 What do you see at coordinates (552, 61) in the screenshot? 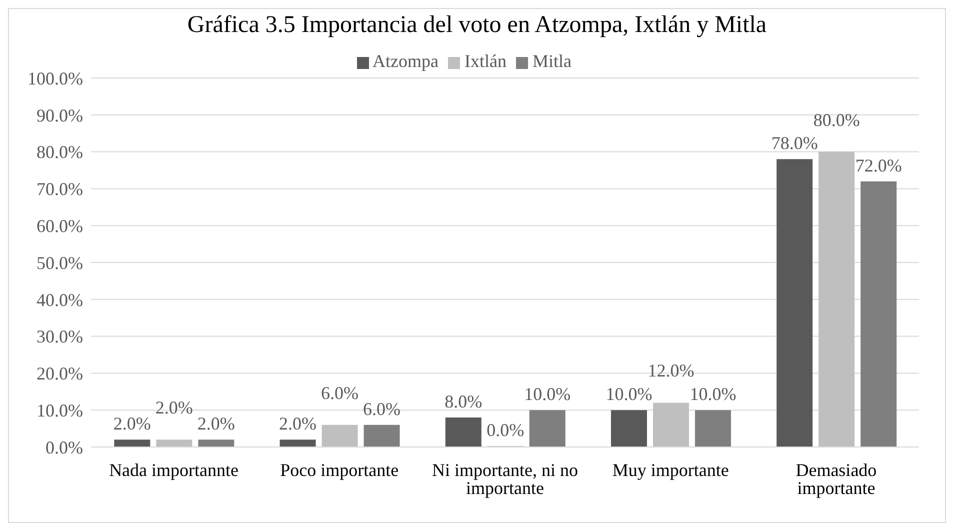
I see `legend-label: Mitla` at bounding box center [552, 61].